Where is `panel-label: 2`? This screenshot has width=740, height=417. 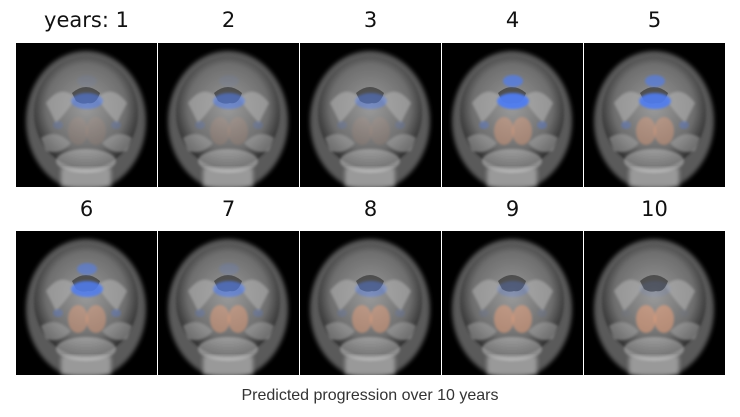
panel-label: 2 is located at coordinates (228, 20).